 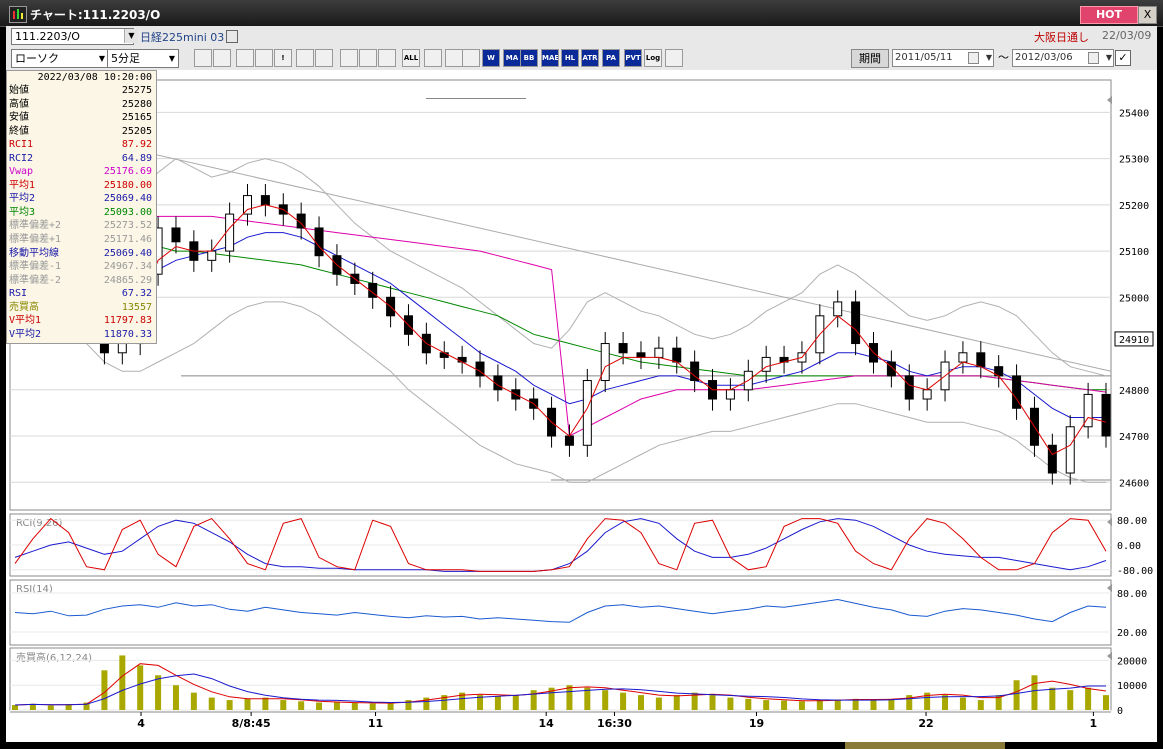 What do you see at coordinates (21, 158) in the screenshot?
I see `data-window-label: RCI2` at bounding box center [21, 158].